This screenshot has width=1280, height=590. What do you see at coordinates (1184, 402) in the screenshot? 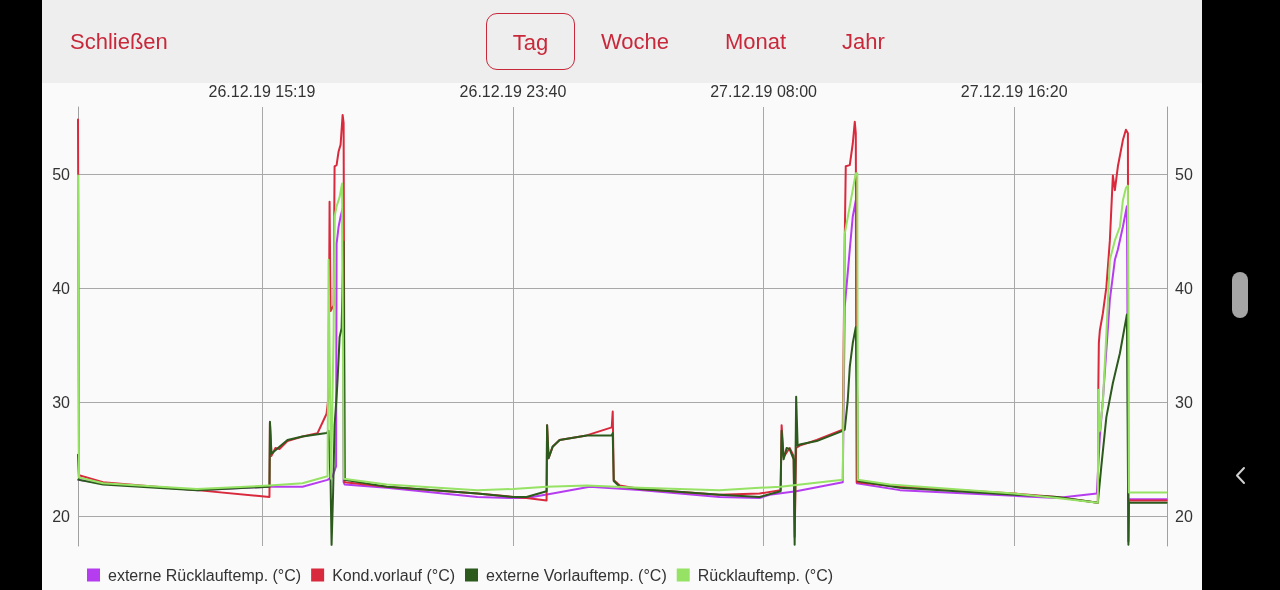
I see `y2-tick-label: 30` at bounding box center [1184, 402].